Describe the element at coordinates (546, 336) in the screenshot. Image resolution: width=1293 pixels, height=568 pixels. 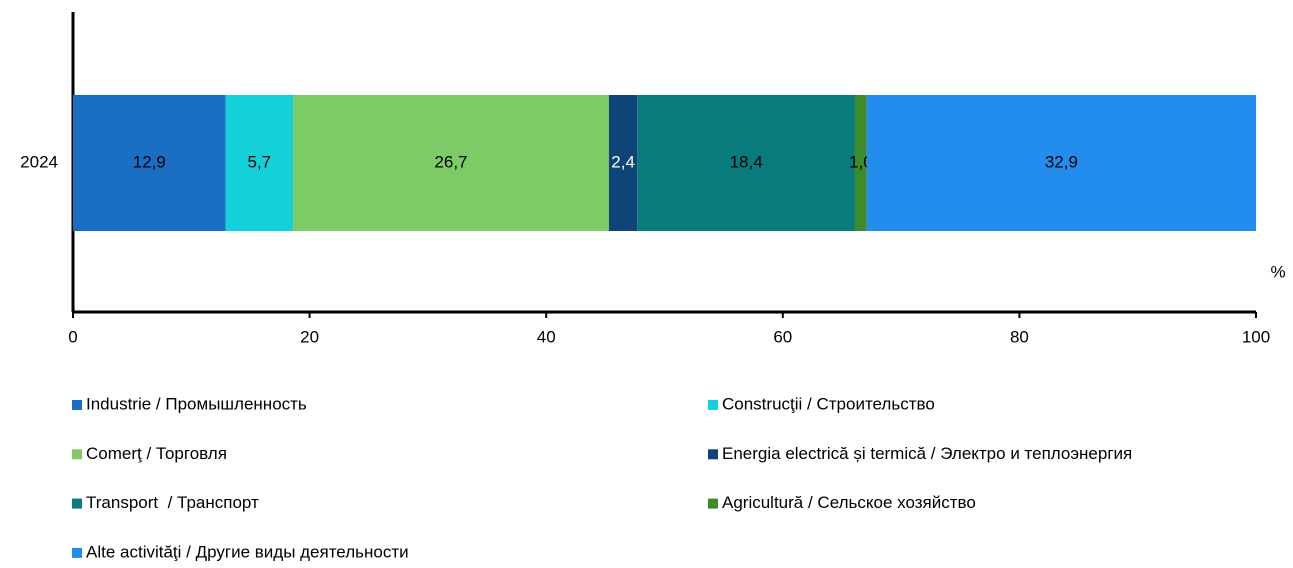
I see `x-tick-label: 40` at that location.